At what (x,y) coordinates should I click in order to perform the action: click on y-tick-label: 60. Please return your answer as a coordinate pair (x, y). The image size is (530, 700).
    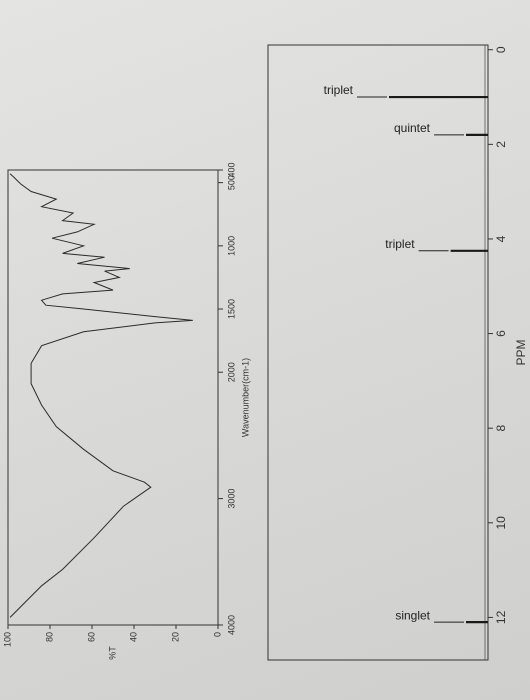
    Looking at the image, I should click on (91, 637).